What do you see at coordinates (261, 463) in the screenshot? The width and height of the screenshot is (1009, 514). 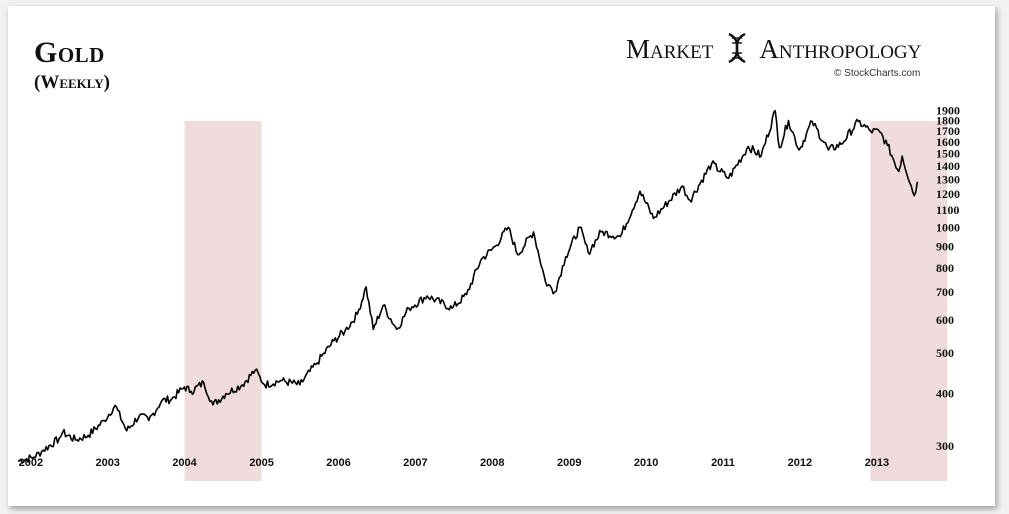 I see `x-tick-label: 2005` at bounding box center [261, 463].